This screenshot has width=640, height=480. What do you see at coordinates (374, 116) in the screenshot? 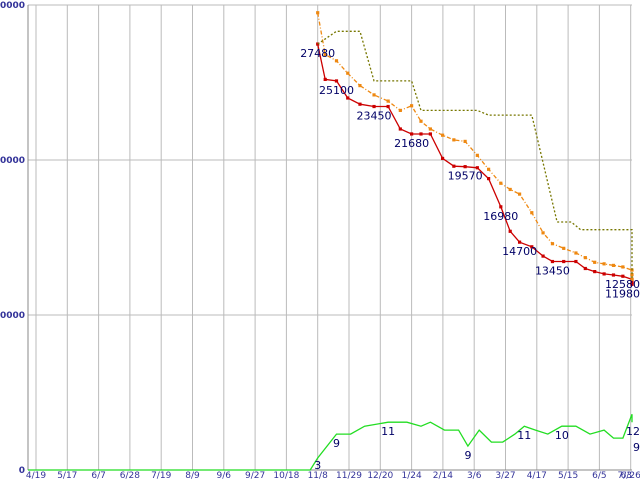
I see `data-label: 23450` at bounding box center [374, 116].